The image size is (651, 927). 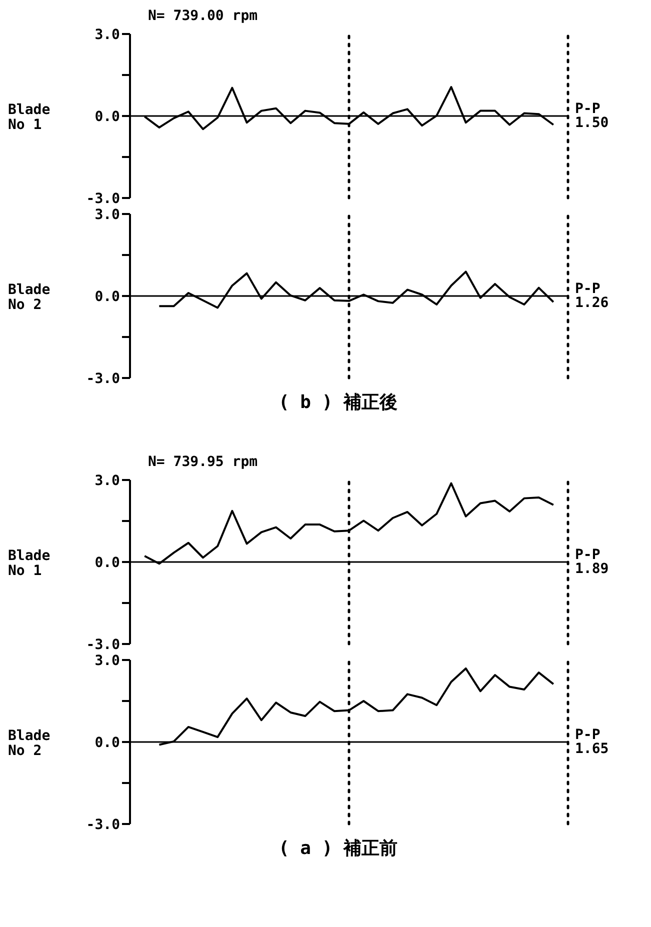 I want to click on chart-title: N= 739.95 rpm, so click(x=203, y=463).